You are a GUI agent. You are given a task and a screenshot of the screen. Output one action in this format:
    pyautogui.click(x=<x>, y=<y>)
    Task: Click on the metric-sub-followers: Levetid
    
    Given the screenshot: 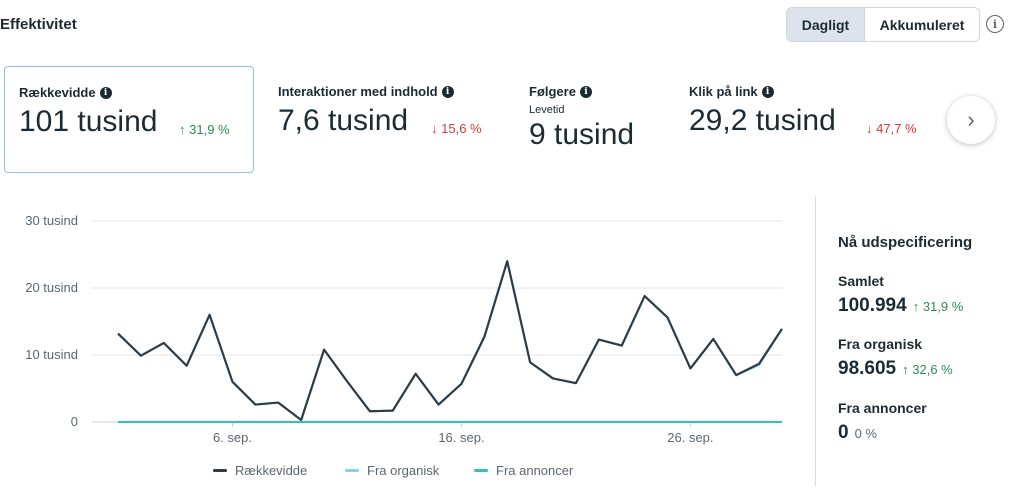 What is the action you would take?
    pyautogui.click(x=547, y=110)
    